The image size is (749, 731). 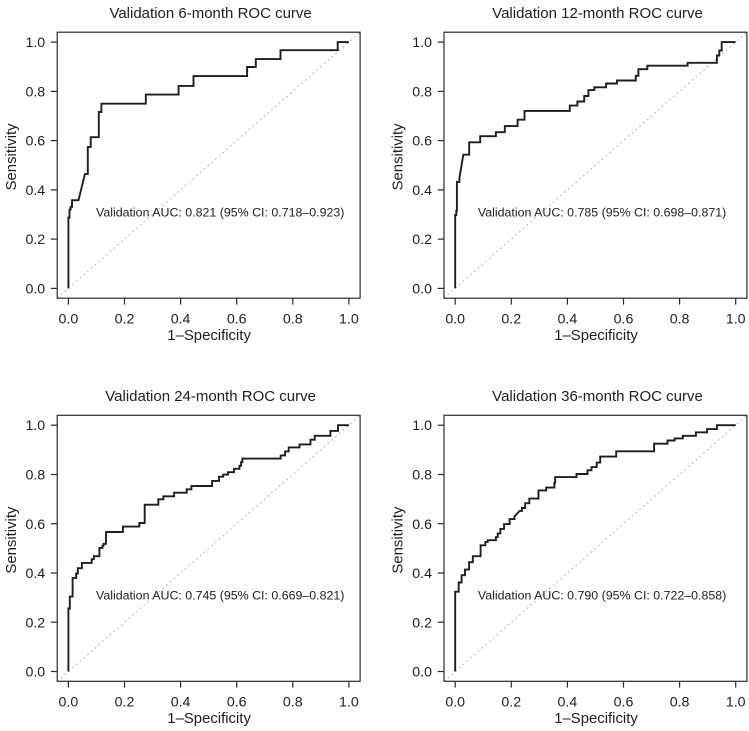 I want to click on svg-text: Validation 36-month ROC curve, so click(x=597, y=396).